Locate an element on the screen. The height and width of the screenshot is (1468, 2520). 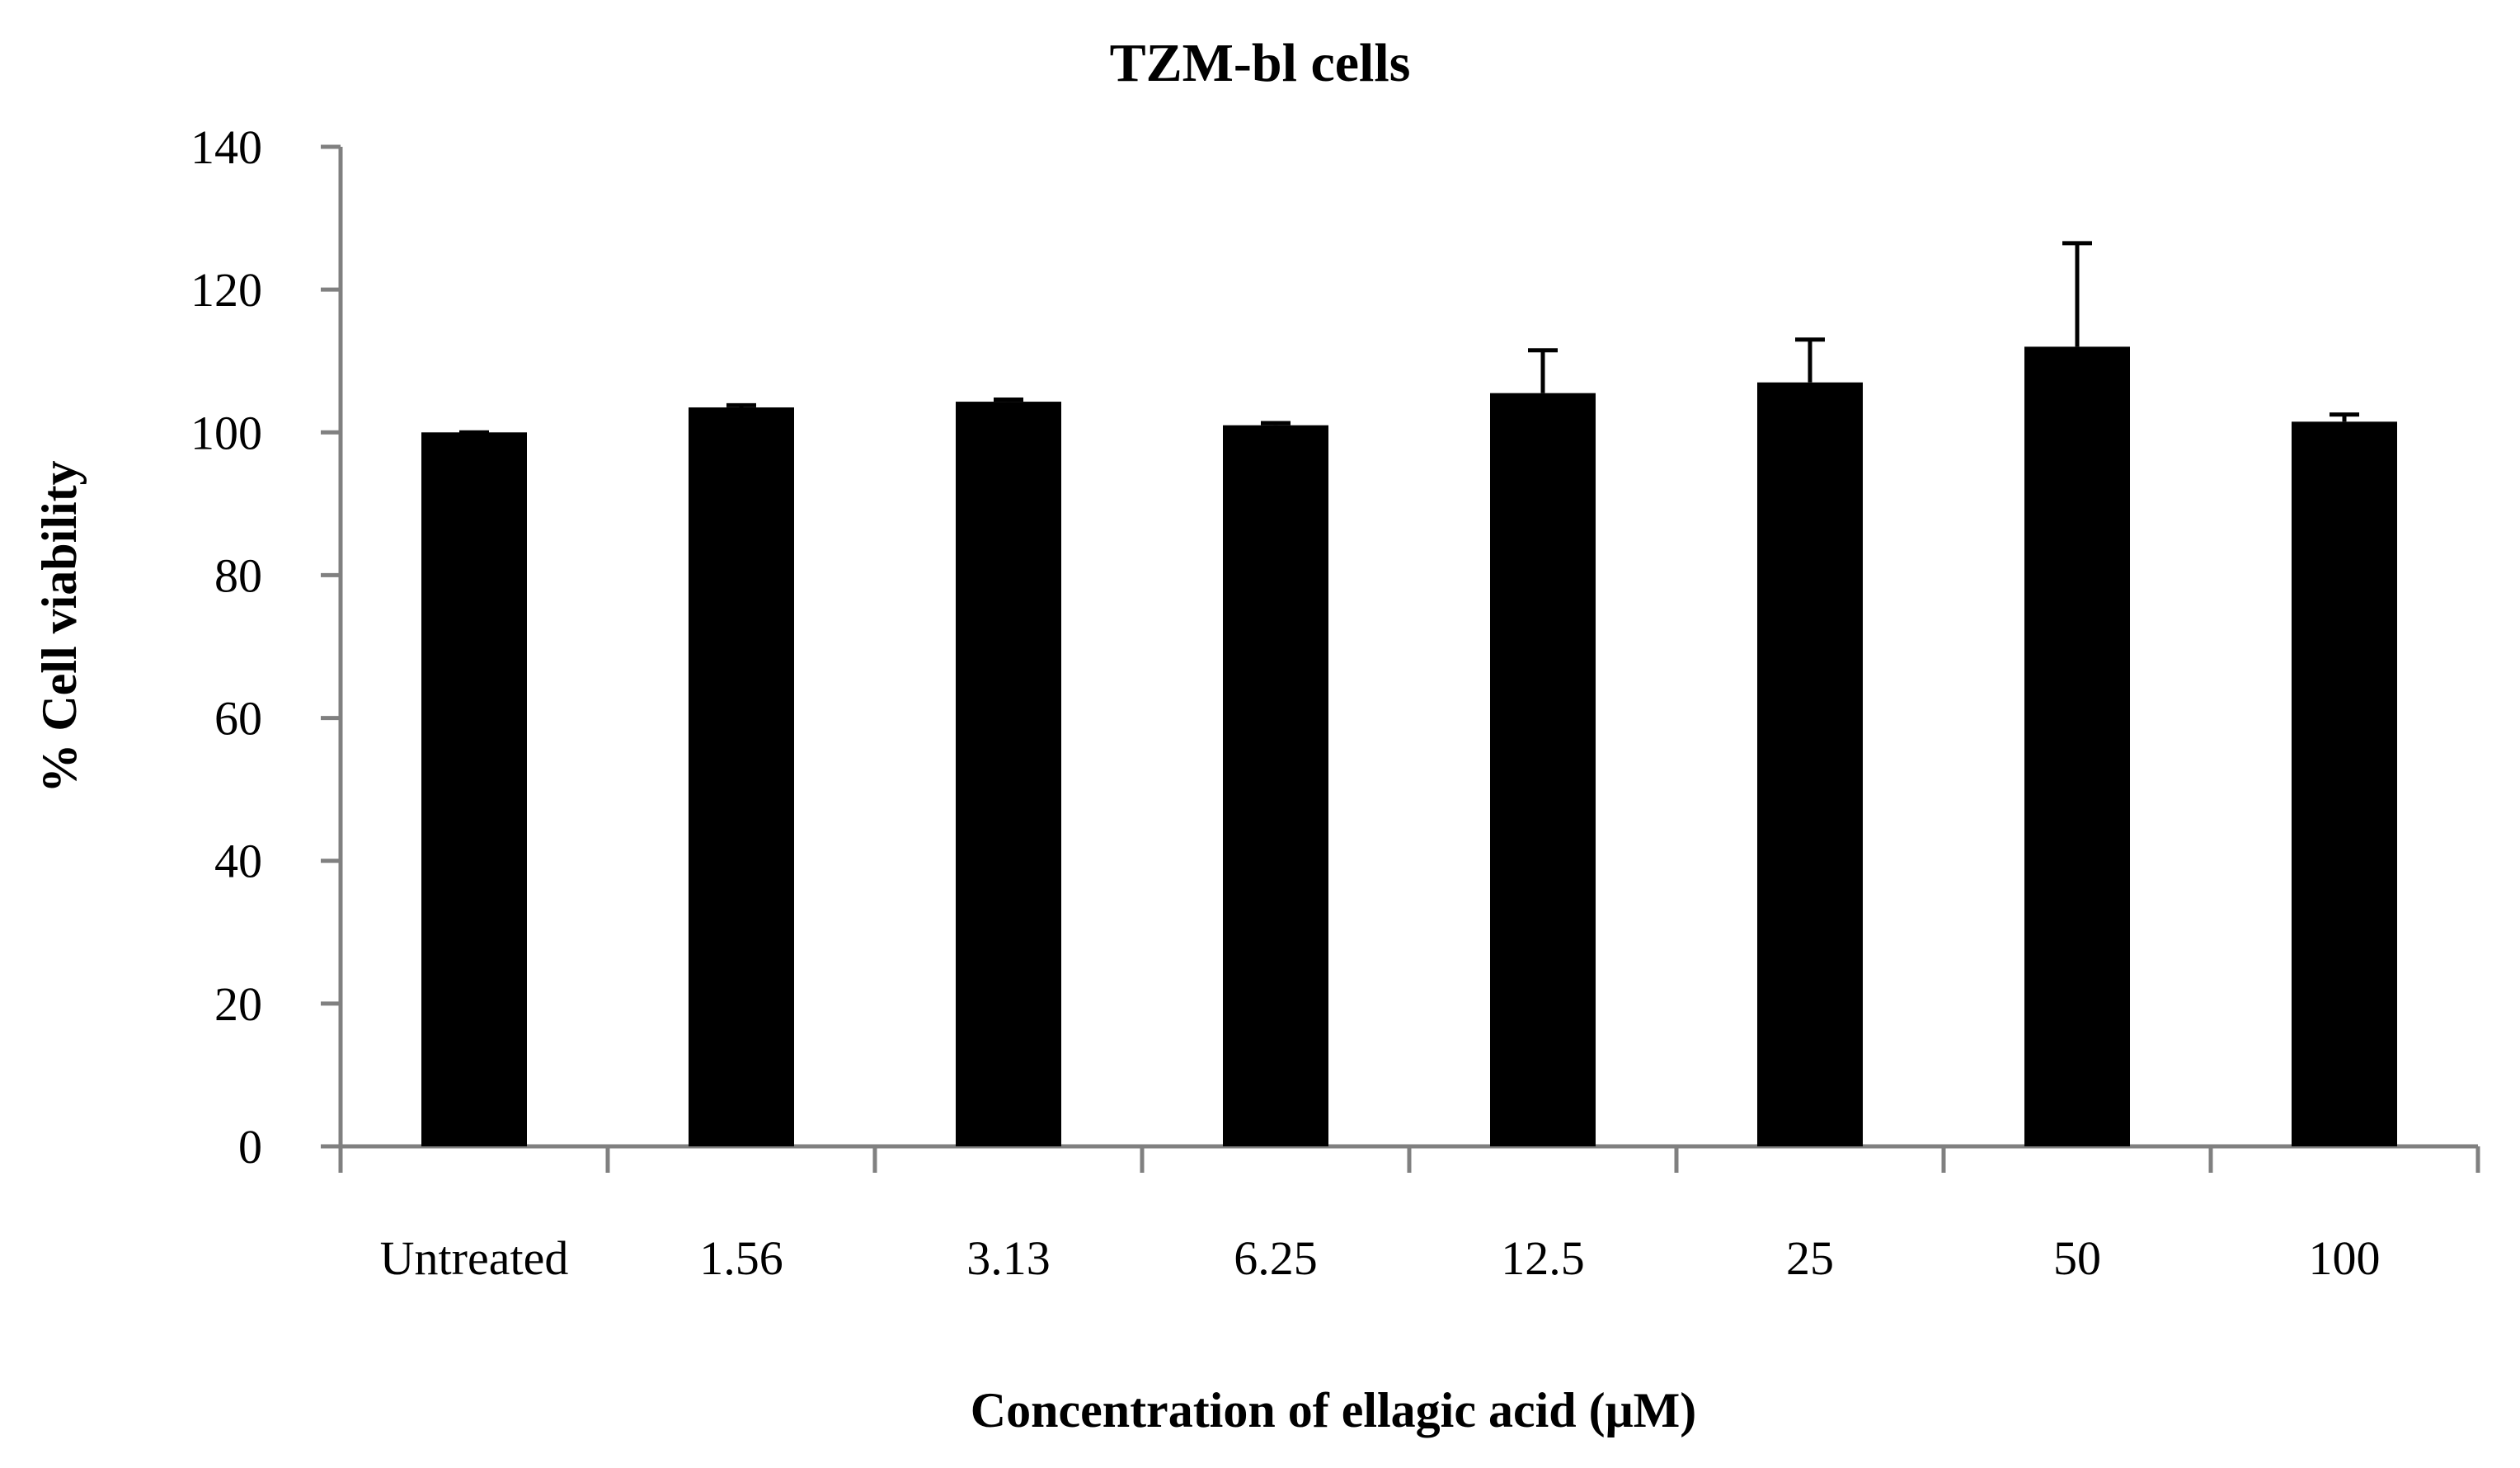
y-tick-label: 120 is located at coordinates (226, 290).